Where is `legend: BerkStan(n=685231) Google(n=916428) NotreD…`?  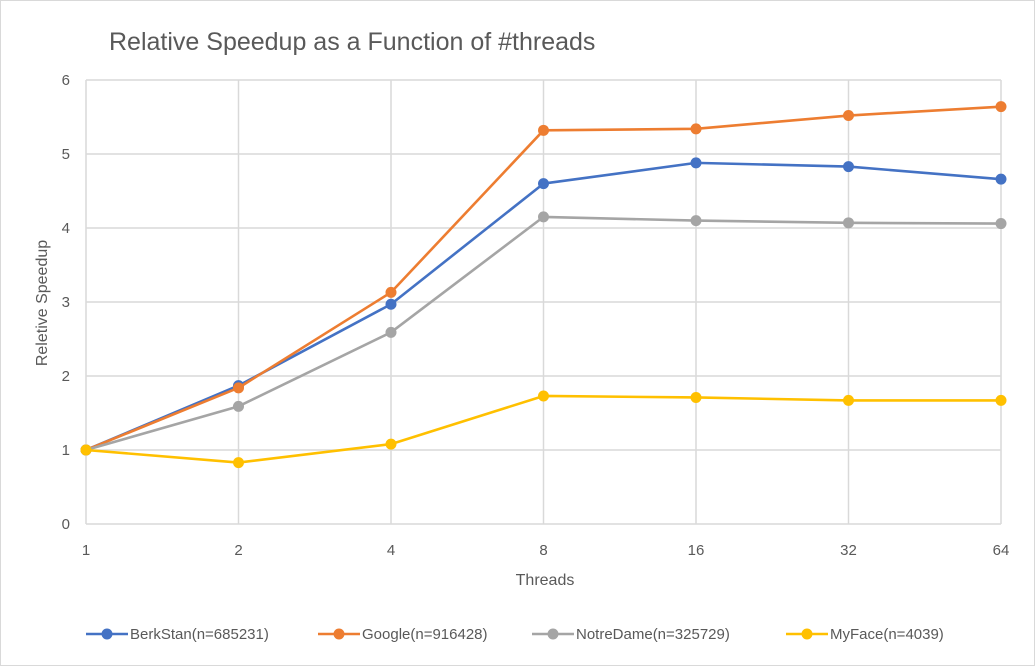 legend: BerkStan(n=685231) Google(n=916428) NotreD… is located at coordinates (515, 634).